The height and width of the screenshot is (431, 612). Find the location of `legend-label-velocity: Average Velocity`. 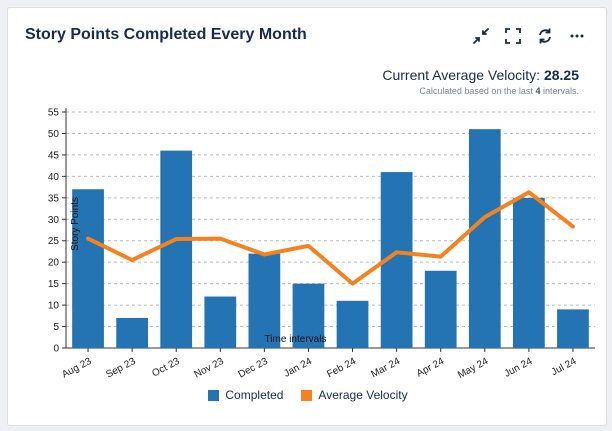

legend-label-velocity: Average Velocity is located at coordinates (363, 395).